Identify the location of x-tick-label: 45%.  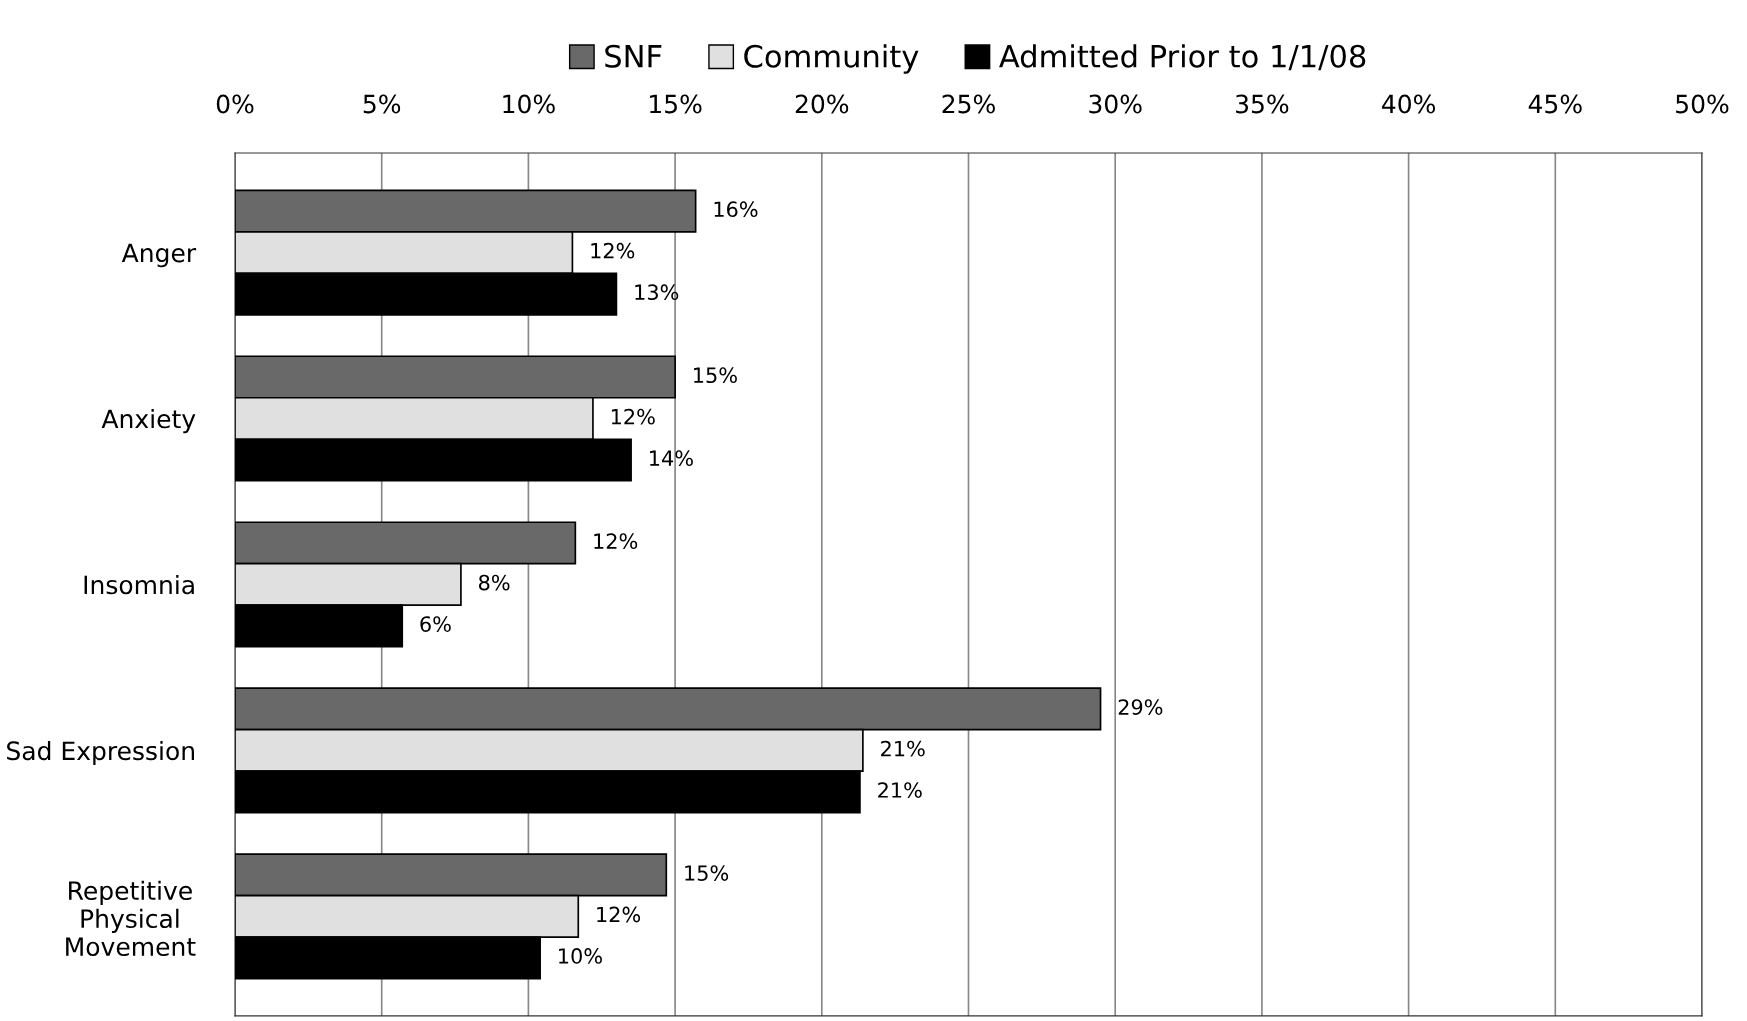
(1555, 104).